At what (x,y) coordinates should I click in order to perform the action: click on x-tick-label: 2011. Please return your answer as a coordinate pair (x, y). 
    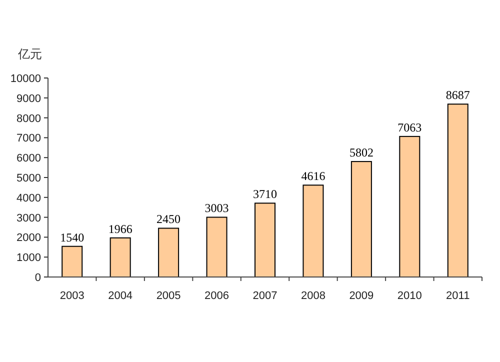
    Looking at the image, I should click on (458, 296).